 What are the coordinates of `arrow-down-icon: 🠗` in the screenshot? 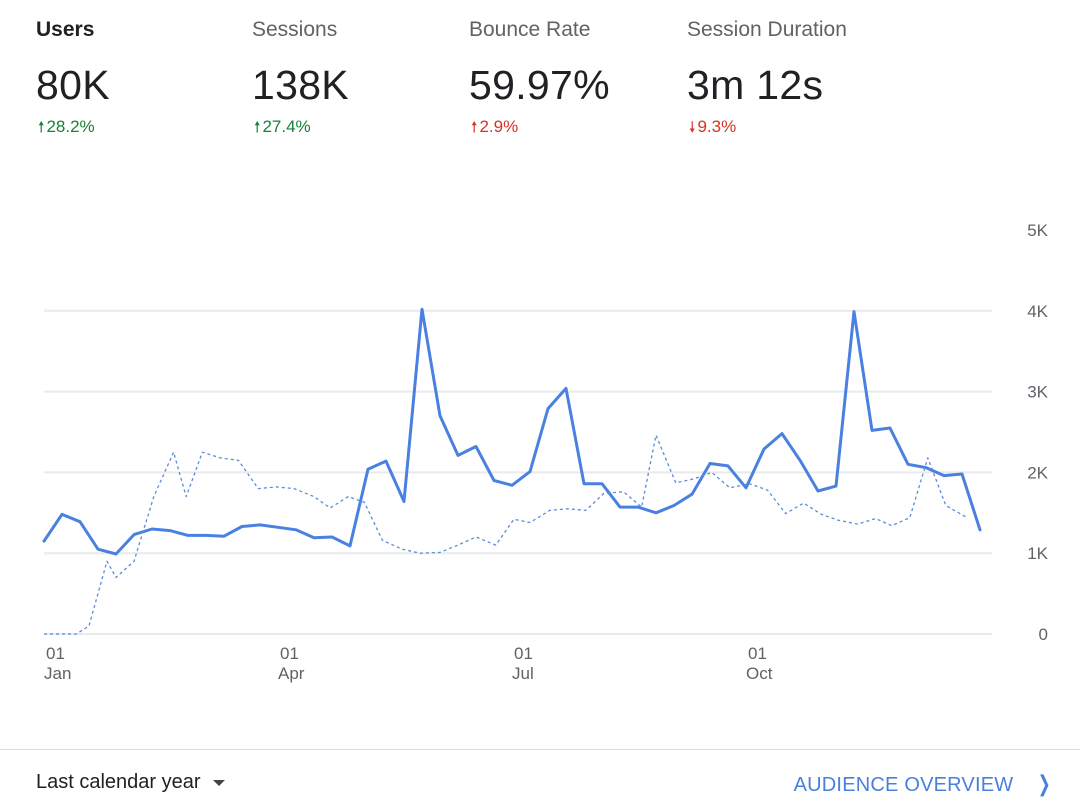 It's located at (692, 127).